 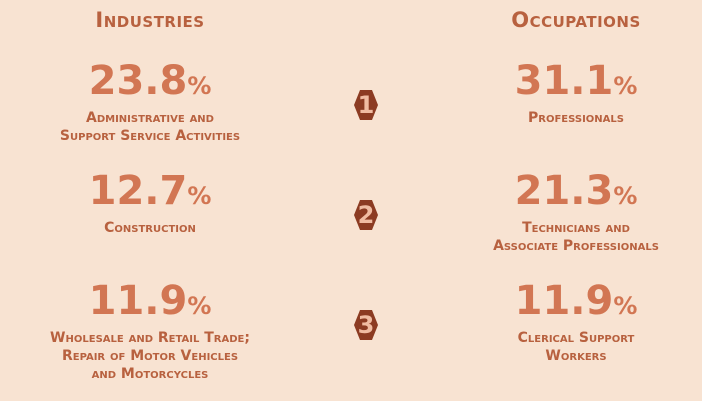 I want to click on item: 31.1% Professionals, so click(x=559, y=92).